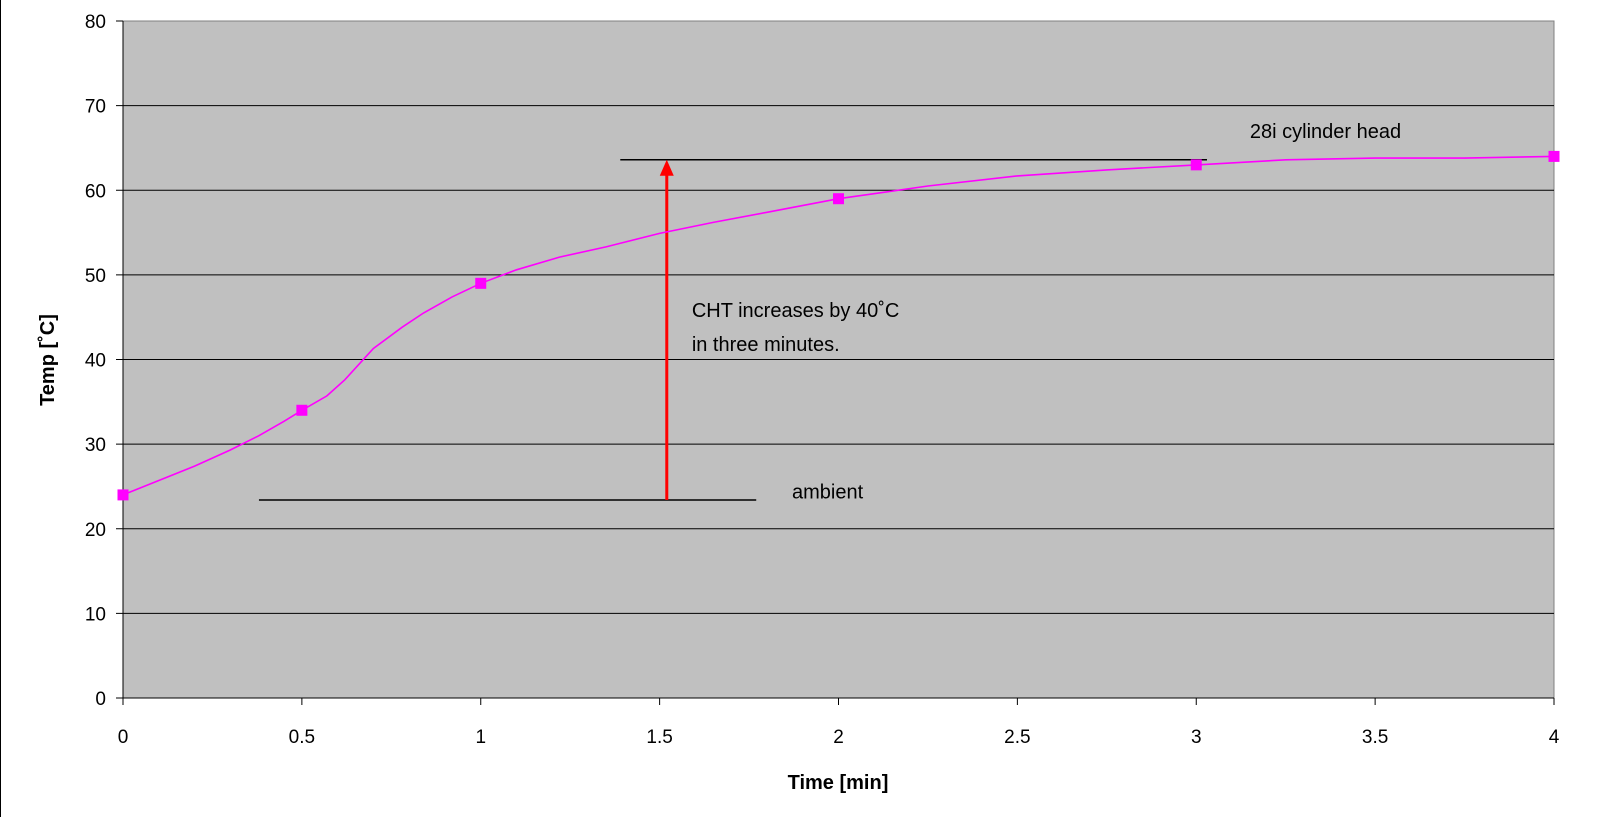 This screenshot has height=817, width=1606. Describe the element at coordinates (95, 276) in the screenshot. I see `y-tick-label: 50` at that location.